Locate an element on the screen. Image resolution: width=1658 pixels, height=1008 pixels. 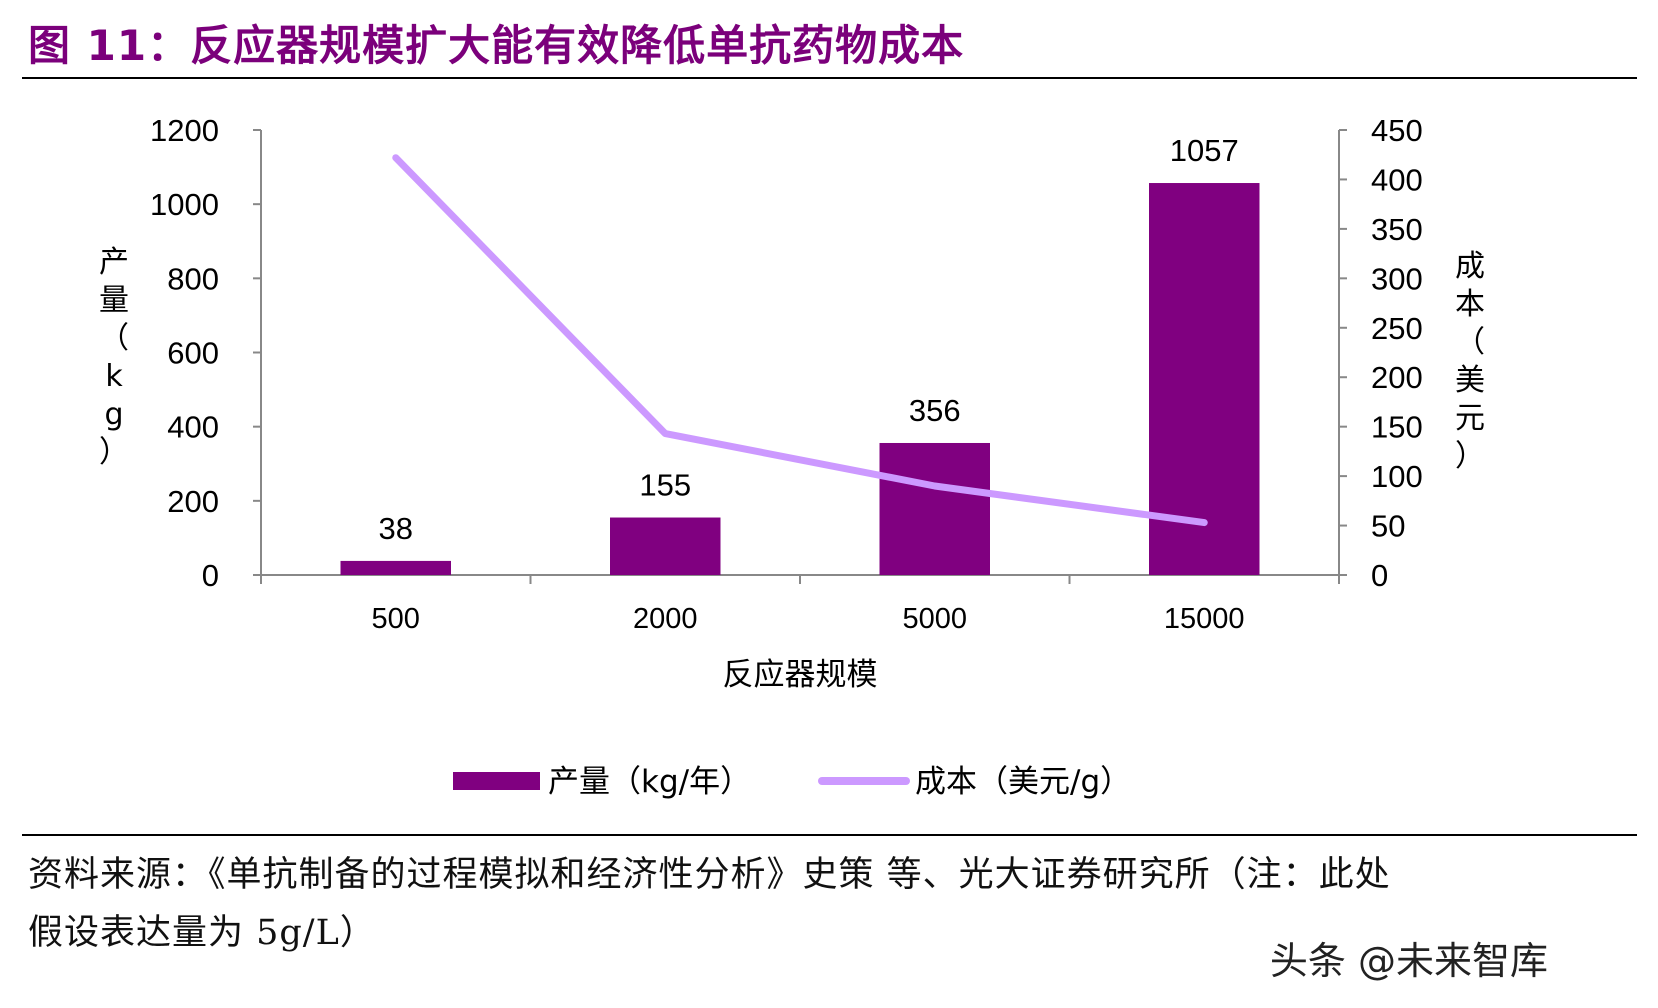
right-tick-label: 200 is located at coordinates (1397, 377).